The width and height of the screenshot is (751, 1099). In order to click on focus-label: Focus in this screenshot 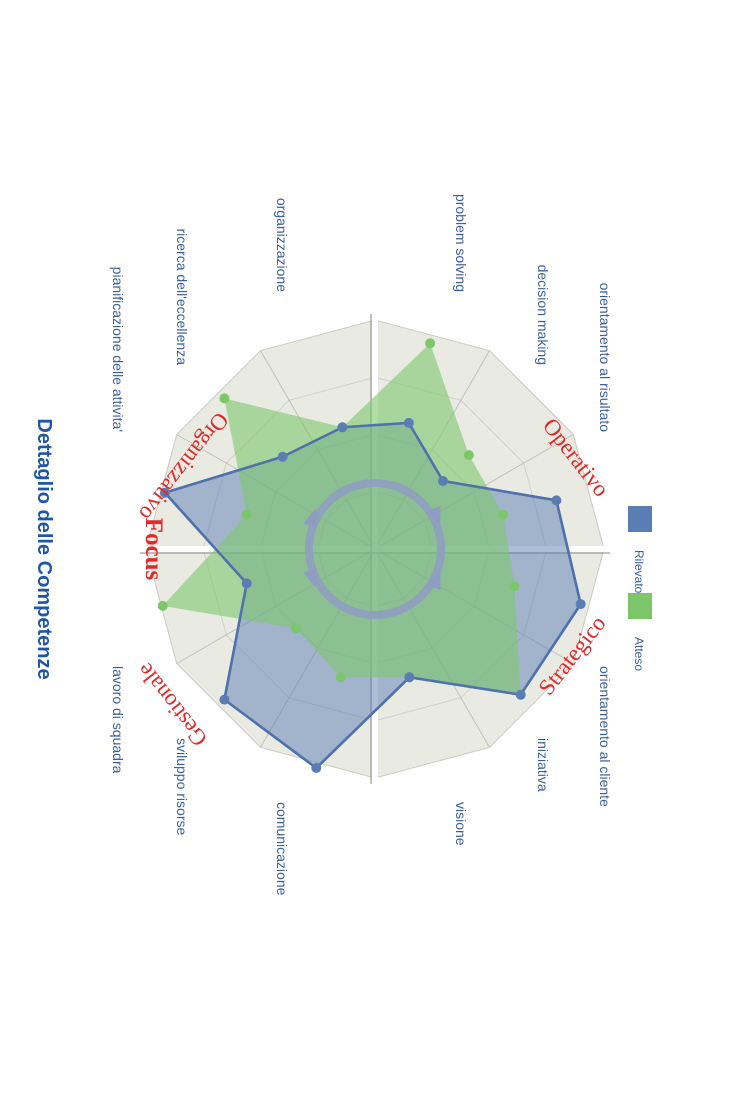, I will do `click(153, 549)`.